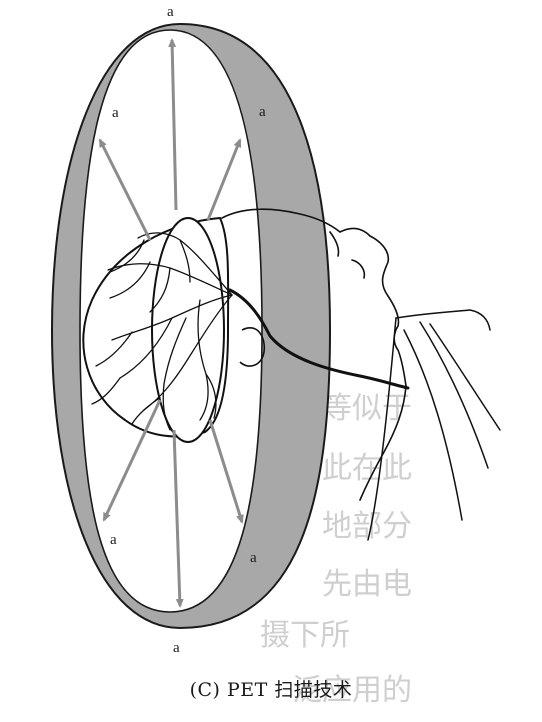  Describe the element at coordinates (271, 690) in the screenshot. I see `figure-caption: (C) PET 扫描技术` at that location.